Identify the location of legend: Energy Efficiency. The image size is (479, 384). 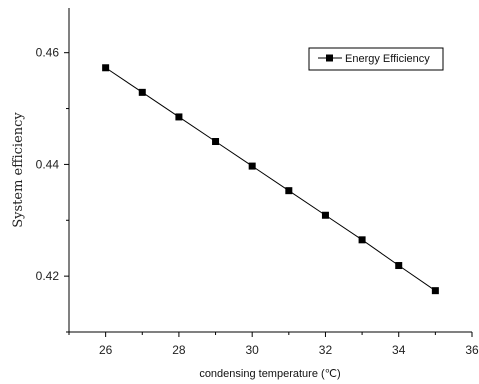
(376, 59).